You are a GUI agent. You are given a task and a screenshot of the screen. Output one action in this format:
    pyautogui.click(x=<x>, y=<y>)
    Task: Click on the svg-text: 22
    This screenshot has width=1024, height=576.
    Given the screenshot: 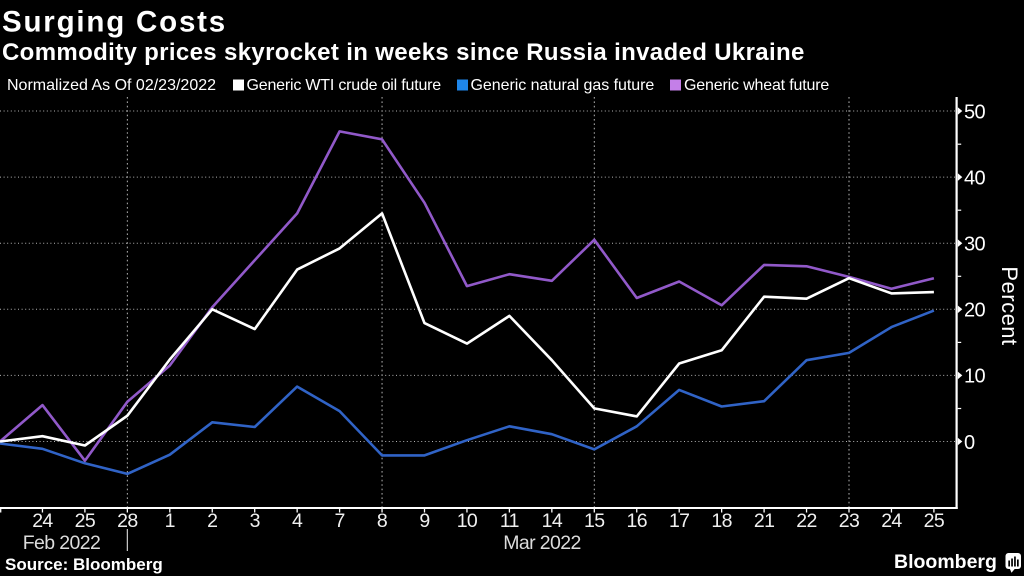 What is the action you would take?
    pyautogui.click(x=806, y=521)
    